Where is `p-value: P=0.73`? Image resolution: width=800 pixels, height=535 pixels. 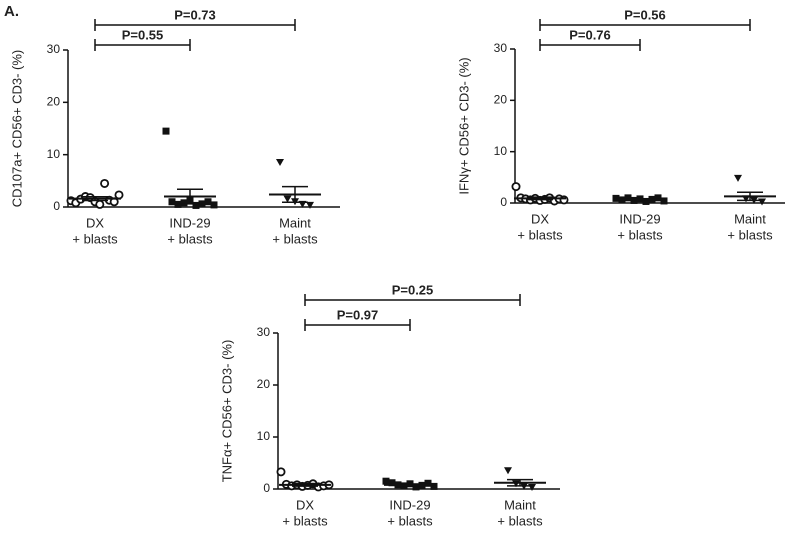 p-value: P=0.73 is located at coordinates (195, 14).